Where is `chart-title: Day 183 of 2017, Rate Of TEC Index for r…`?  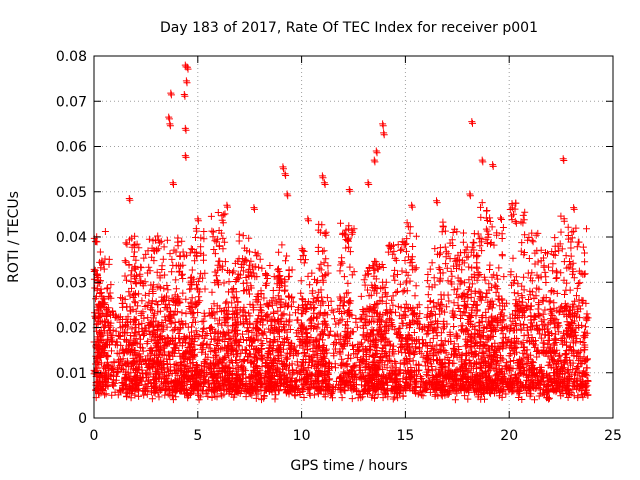
chart-title: Day 183 of 2017, Rate Of TEC Index for r… is located at coordinates (349, 28).